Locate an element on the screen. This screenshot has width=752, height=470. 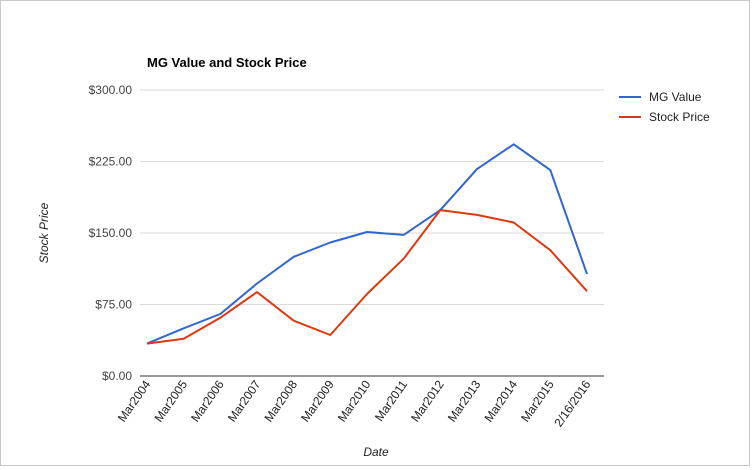
x-axis-label: Date is located at coordinates (376, 452).